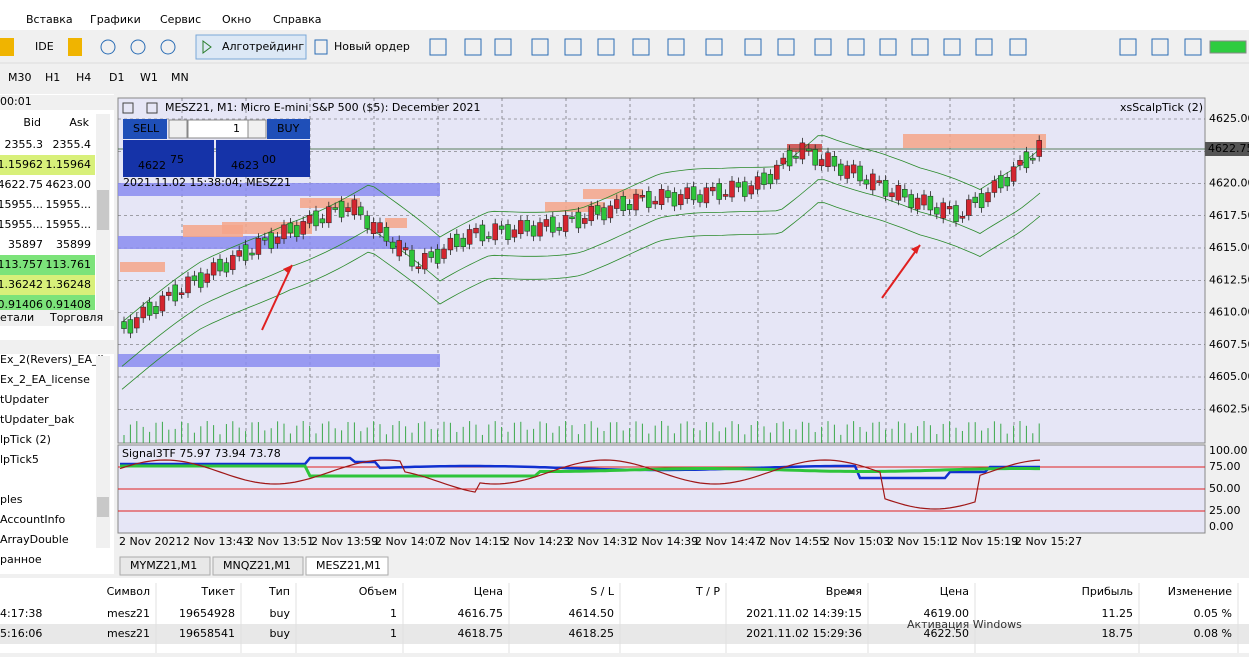 The width and height of the screenshot is (1249, 657). I want to click on toolbar-button: IDE, so click(44, 46).